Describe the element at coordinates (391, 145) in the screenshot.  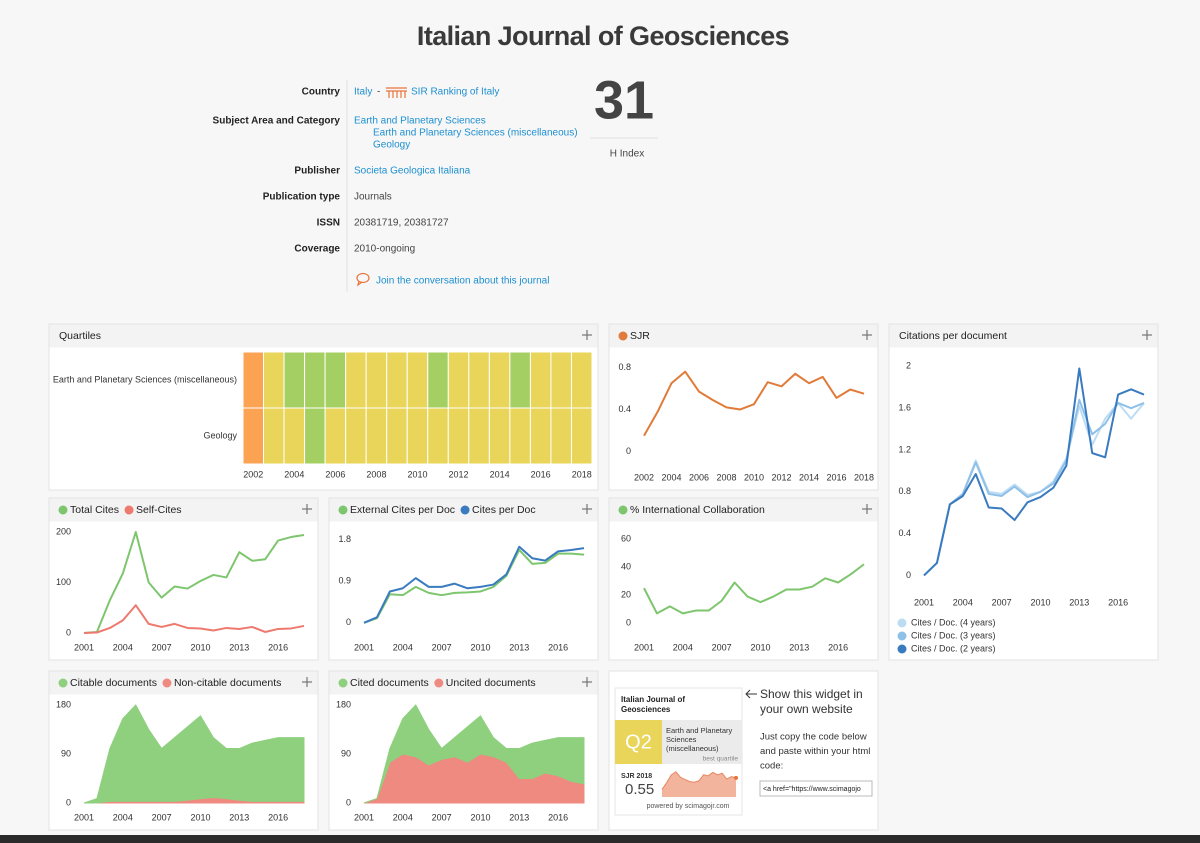
I see `category-link: Geology` at that location.